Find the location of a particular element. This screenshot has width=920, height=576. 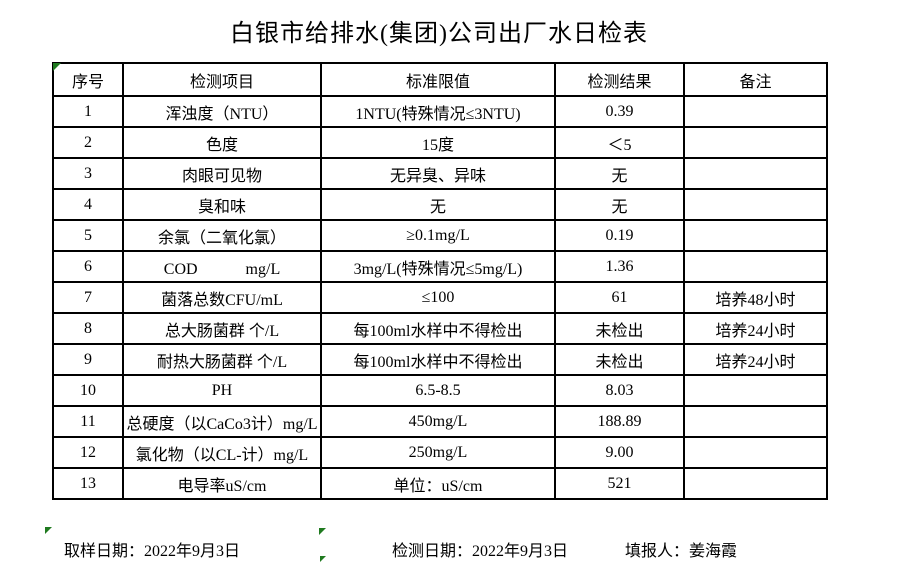

cell-seq: 7 is located at coordinates (88, 297).